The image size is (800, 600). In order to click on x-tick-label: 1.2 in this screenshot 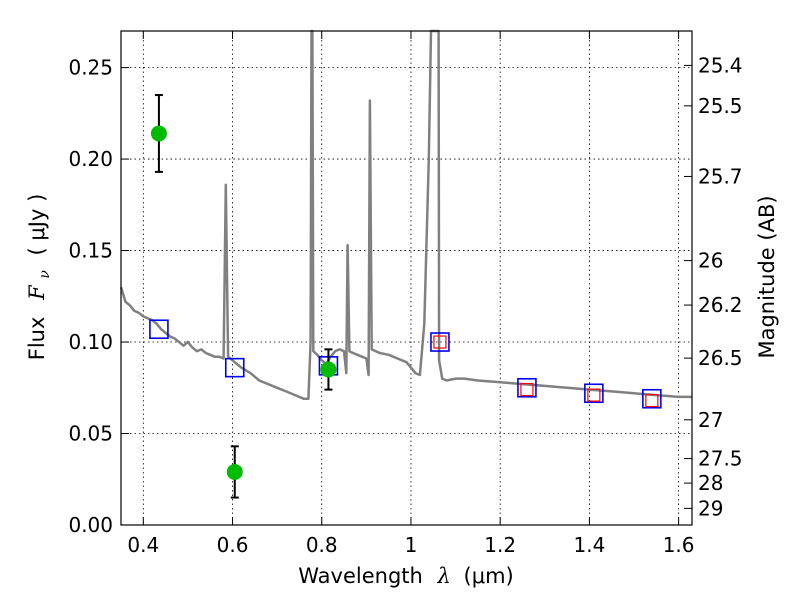, I will do `click(500, 545)`.